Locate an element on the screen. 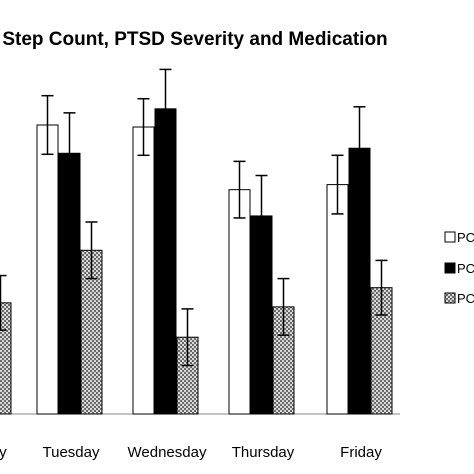  x-tick-label-thursday: Thursday is located at coordinates (263, 452).